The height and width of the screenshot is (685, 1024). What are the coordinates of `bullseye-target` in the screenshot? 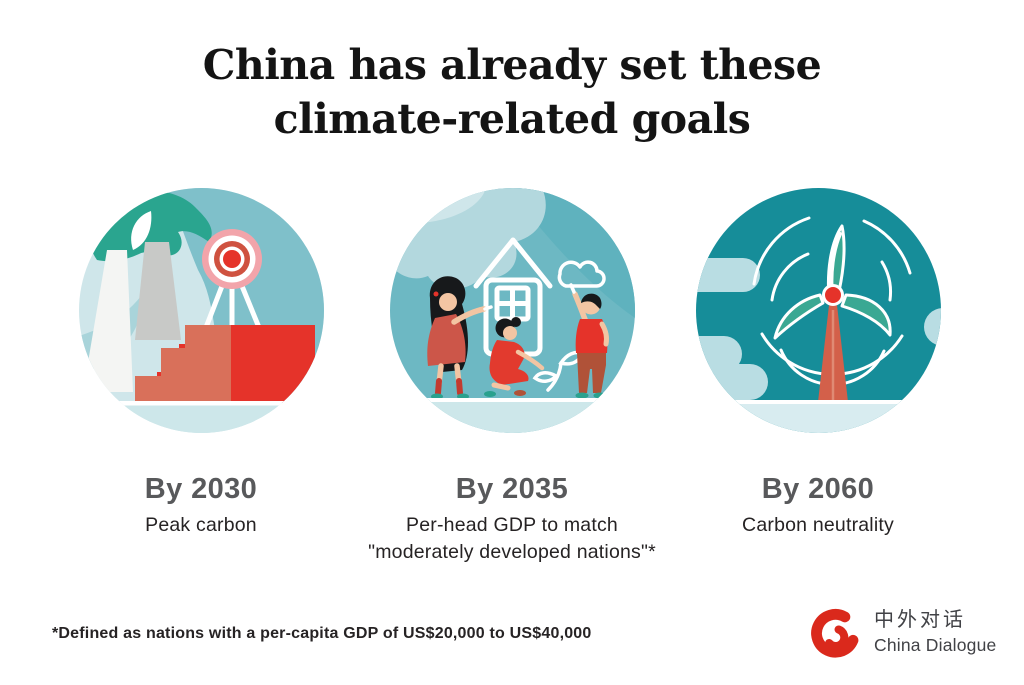 It's located at (232, 259).